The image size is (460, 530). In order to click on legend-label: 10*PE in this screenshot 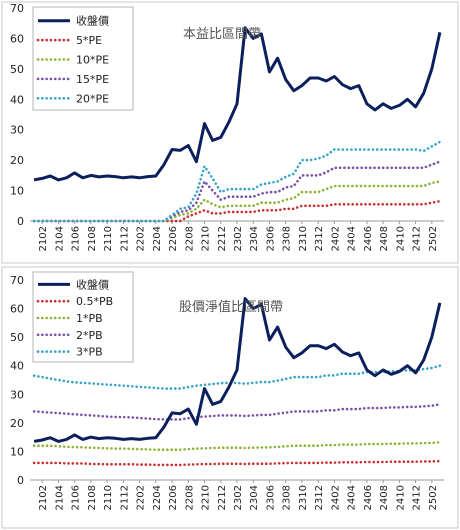, I will do `click(92, 60)`.